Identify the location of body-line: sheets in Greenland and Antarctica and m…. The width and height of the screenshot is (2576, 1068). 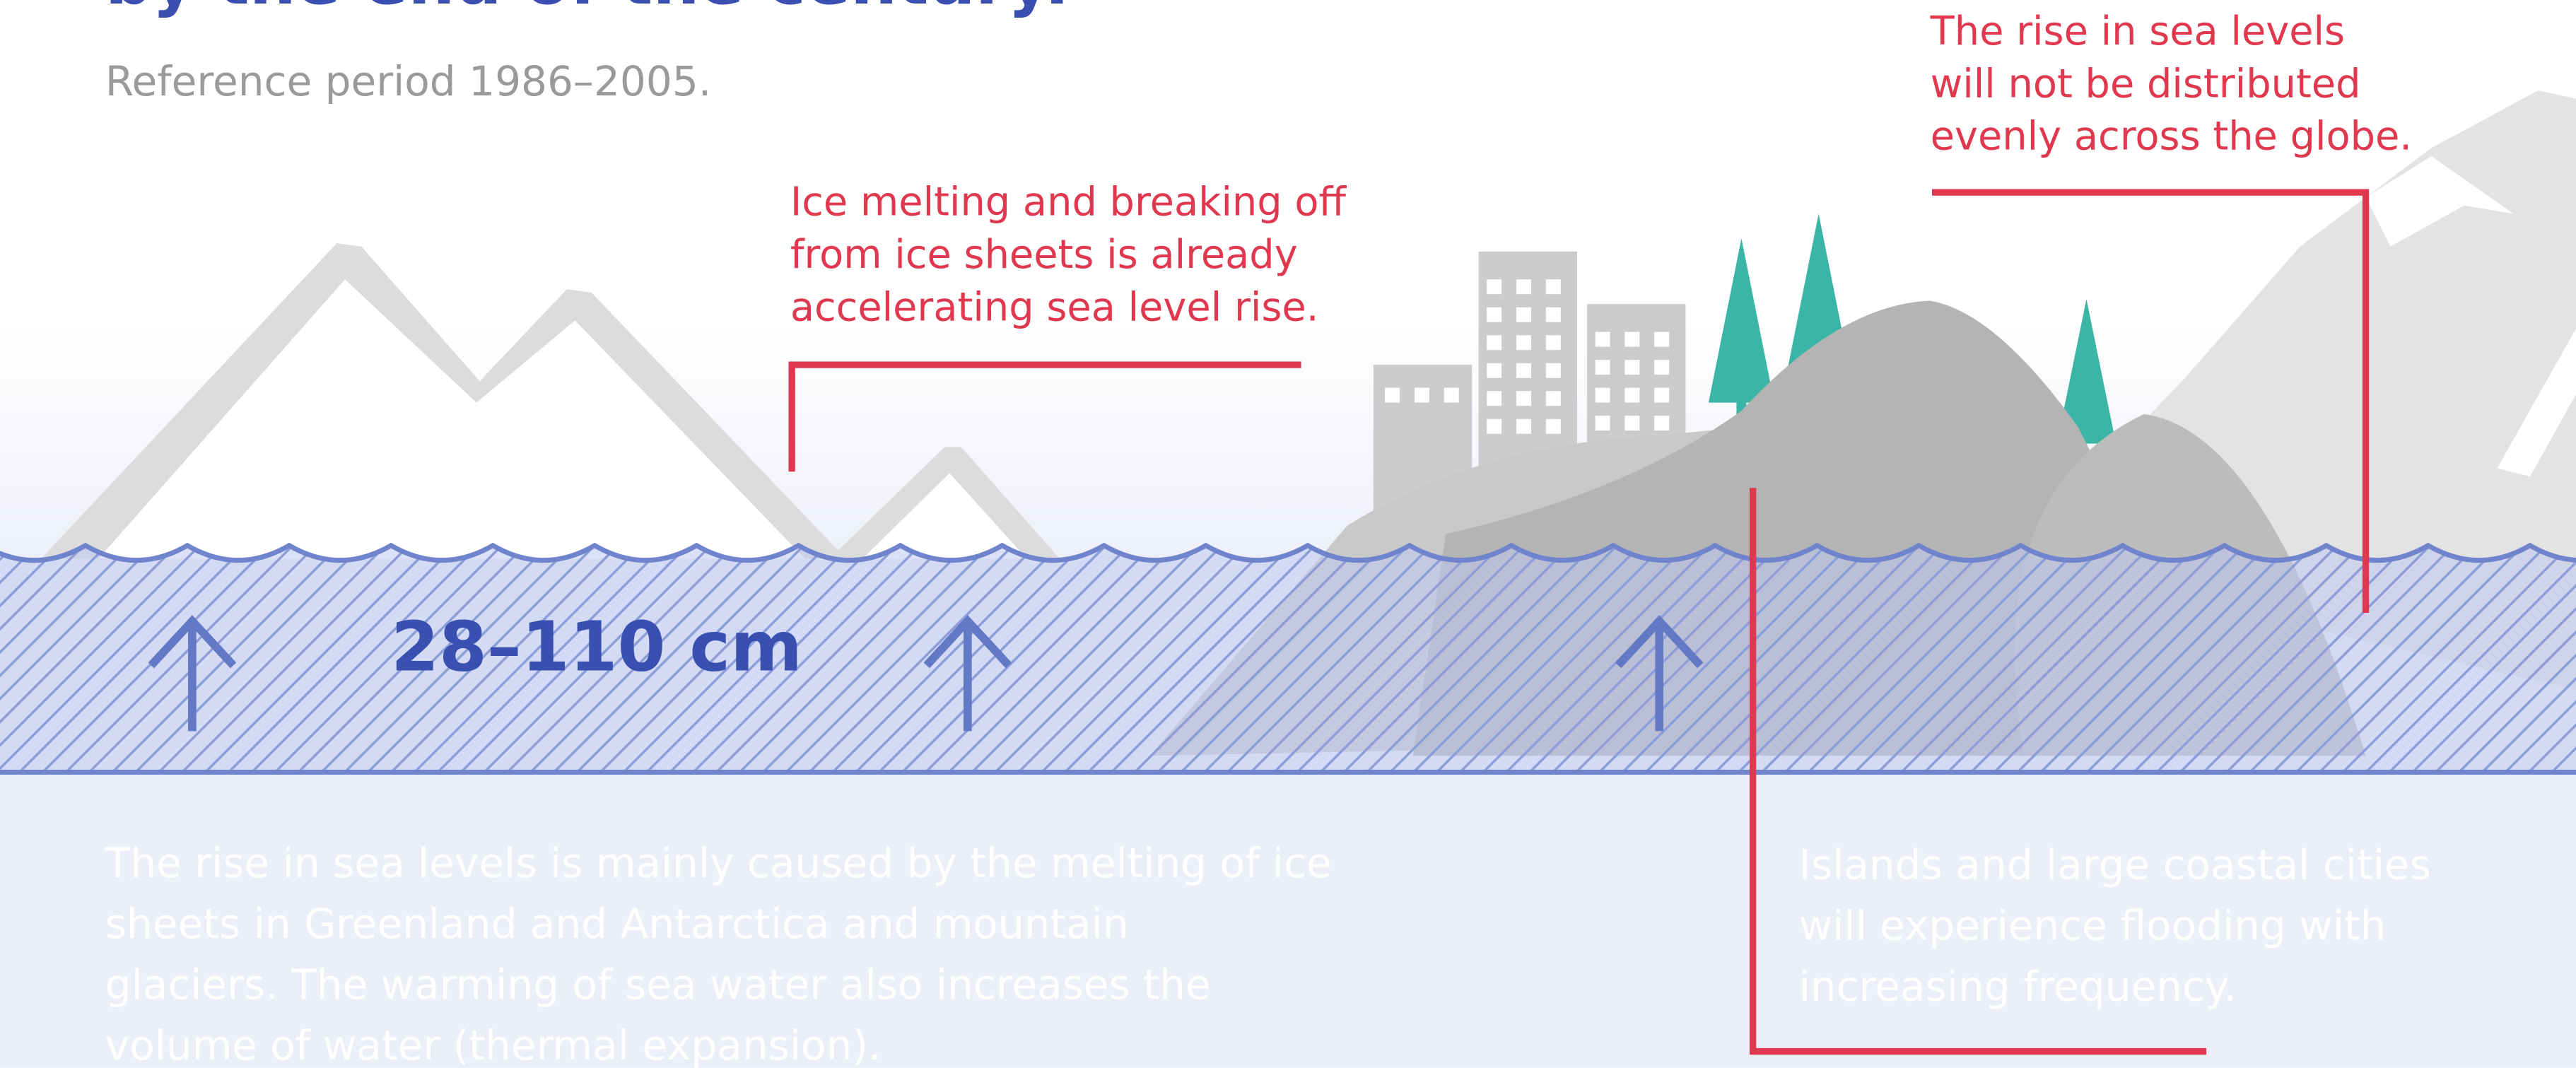
(617, 924).